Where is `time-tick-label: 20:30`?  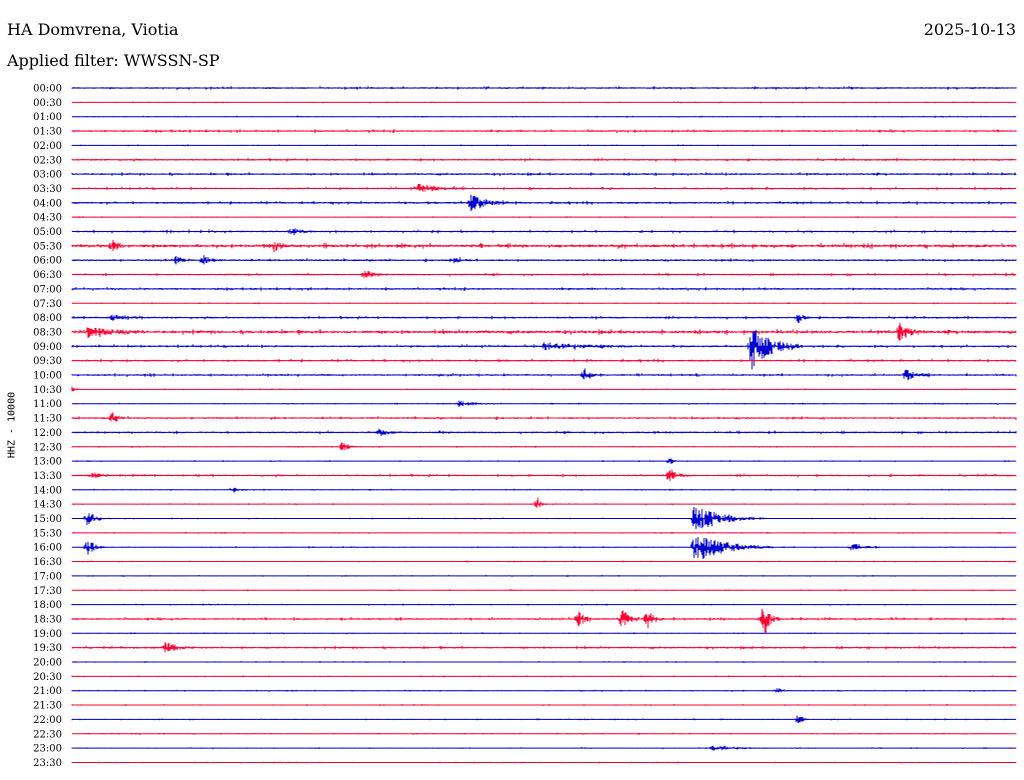 time-tick-label: 20:30 is located at coordinates (47, 677).